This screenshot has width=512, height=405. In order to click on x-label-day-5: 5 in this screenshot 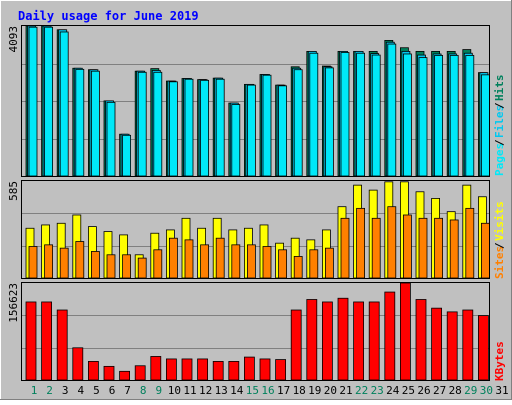, I will do `click(96, 390)`.